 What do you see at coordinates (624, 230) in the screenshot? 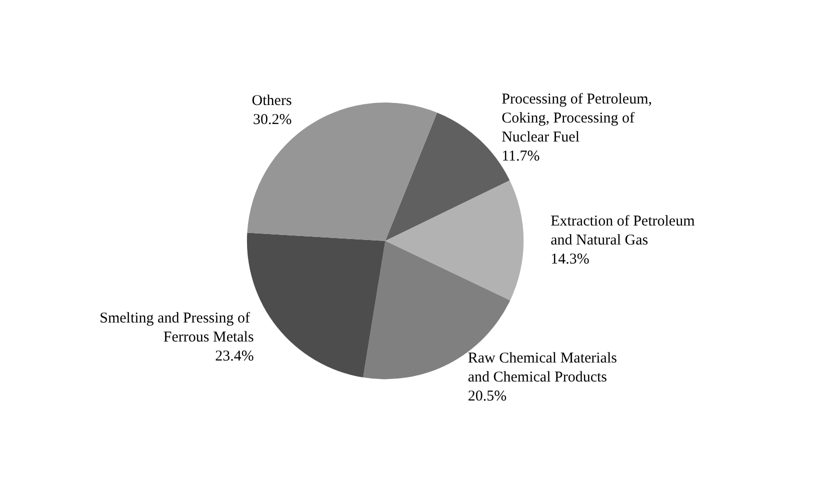
I see `slice-label: Extraction of Petroleum and Natural Gas` at bounding box center [624, 230].